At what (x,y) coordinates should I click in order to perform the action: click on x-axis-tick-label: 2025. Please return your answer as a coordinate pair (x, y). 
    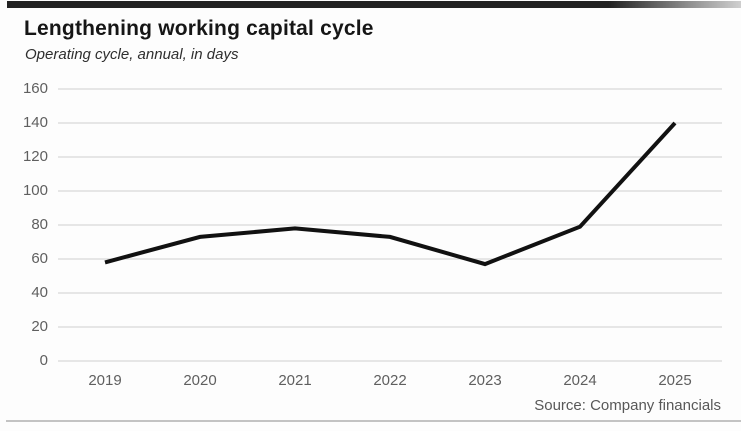
    Looking at the image, I should click on (675, 380).